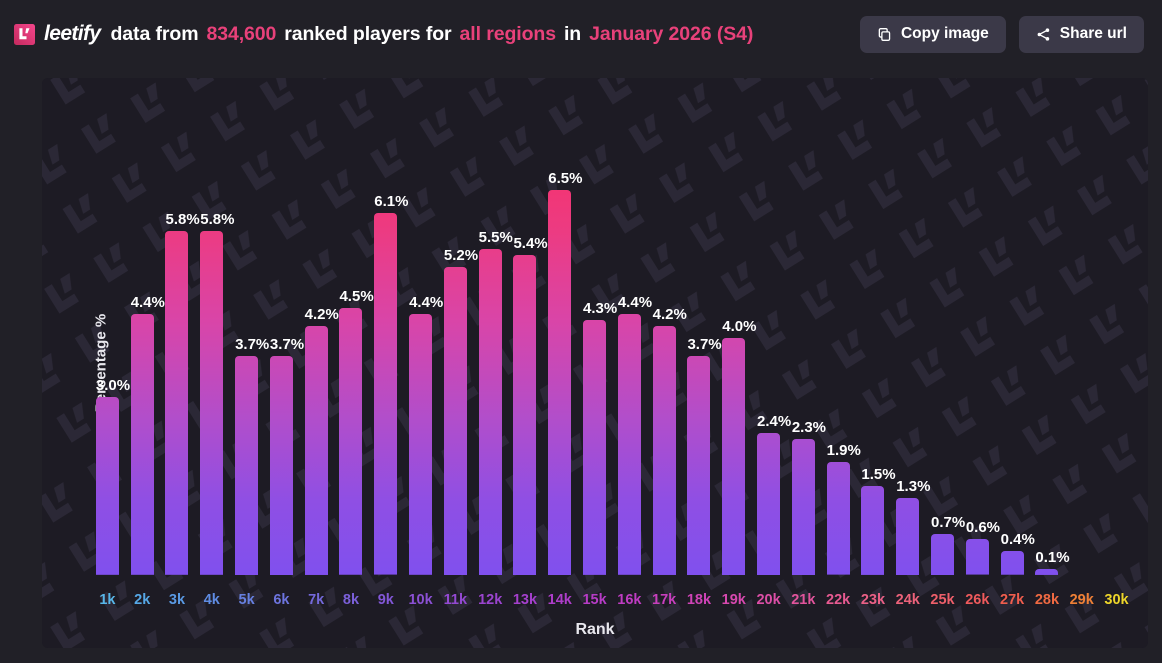 This screenshot has height=663, width=1162. Describe the element at coordinates (878, 475) in the screenshot. I see `bar-value-label: 1.5%` at that location.